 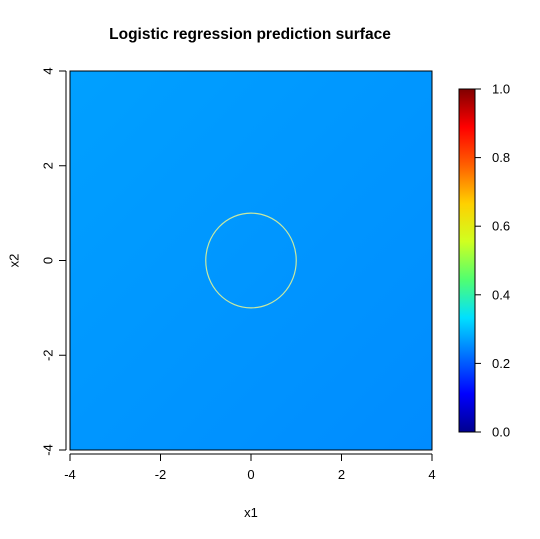 I want to click on y-axis-label: x2, so click(x=14, y=261).